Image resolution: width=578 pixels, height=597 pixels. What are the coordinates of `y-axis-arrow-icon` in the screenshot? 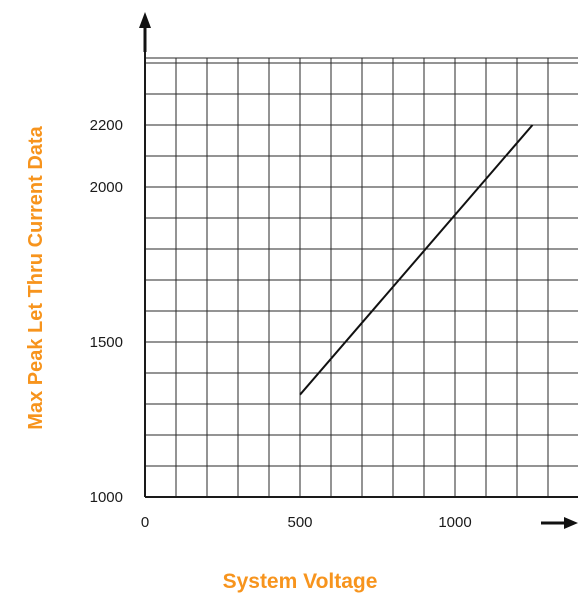 It's located at (145, 32).